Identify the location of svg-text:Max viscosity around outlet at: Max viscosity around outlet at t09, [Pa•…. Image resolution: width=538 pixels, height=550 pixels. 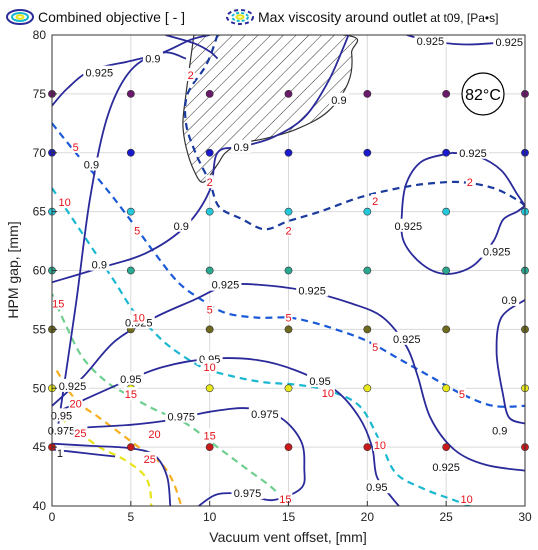
(378, 17).